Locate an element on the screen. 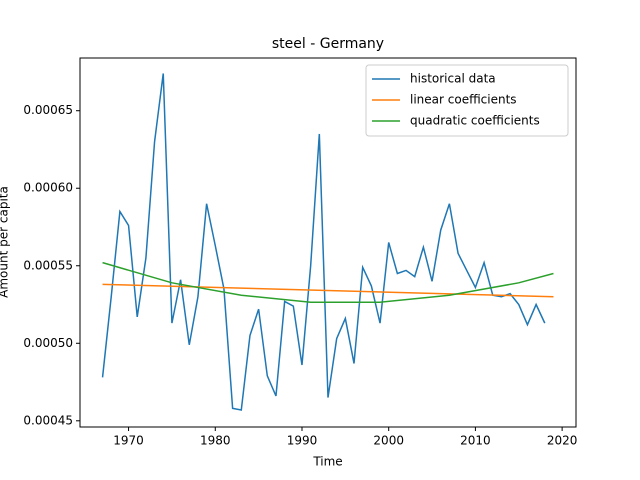  y-tick-label: 0.00055 is located at coordinates (48, 265).